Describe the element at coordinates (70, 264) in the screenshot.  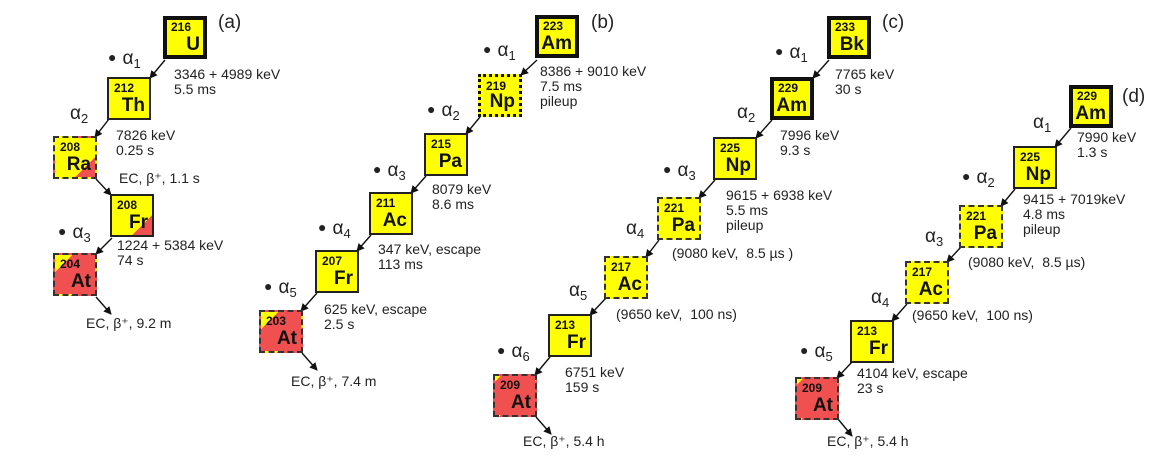
I see `mass-number: 204` at that location.